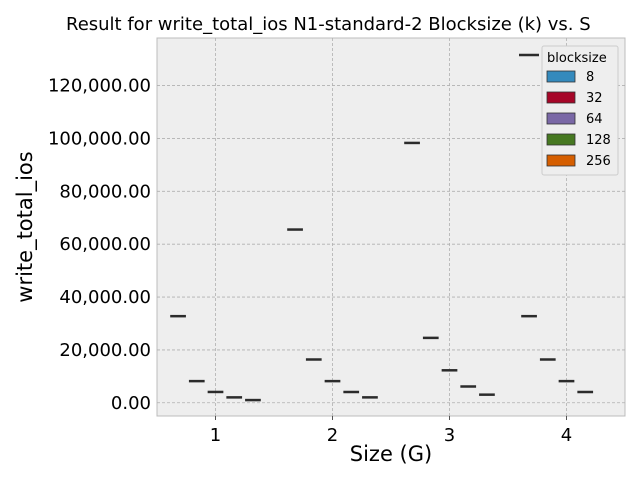  I want to click on y-axis-label: write_total_ios, so click(25, 226).